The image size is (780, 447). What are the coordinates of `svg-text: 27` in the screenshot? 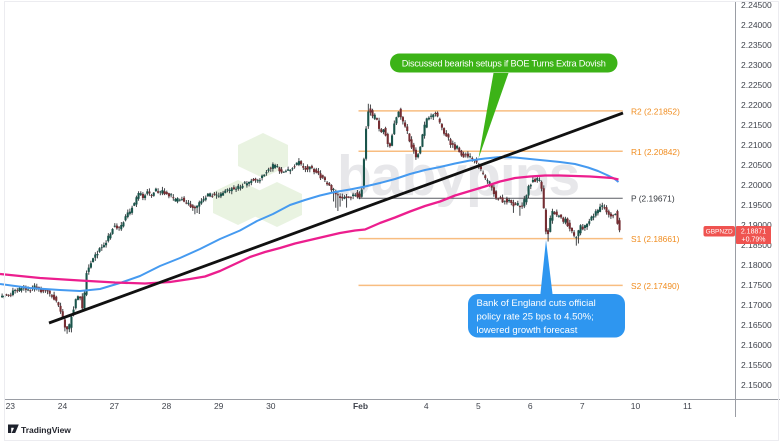 It's located at (115, 406).